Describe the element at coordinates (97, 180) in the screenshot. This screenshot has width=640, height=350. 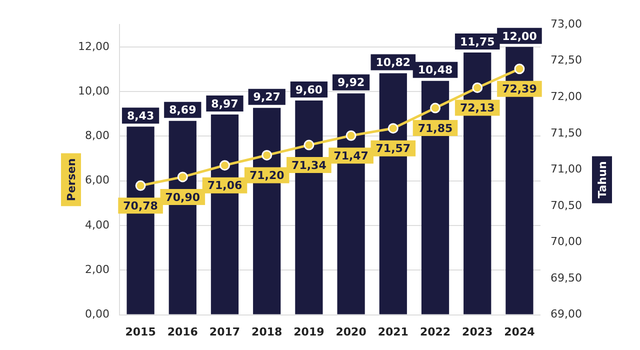
I see `y-tick-label: 6,00` at that location.